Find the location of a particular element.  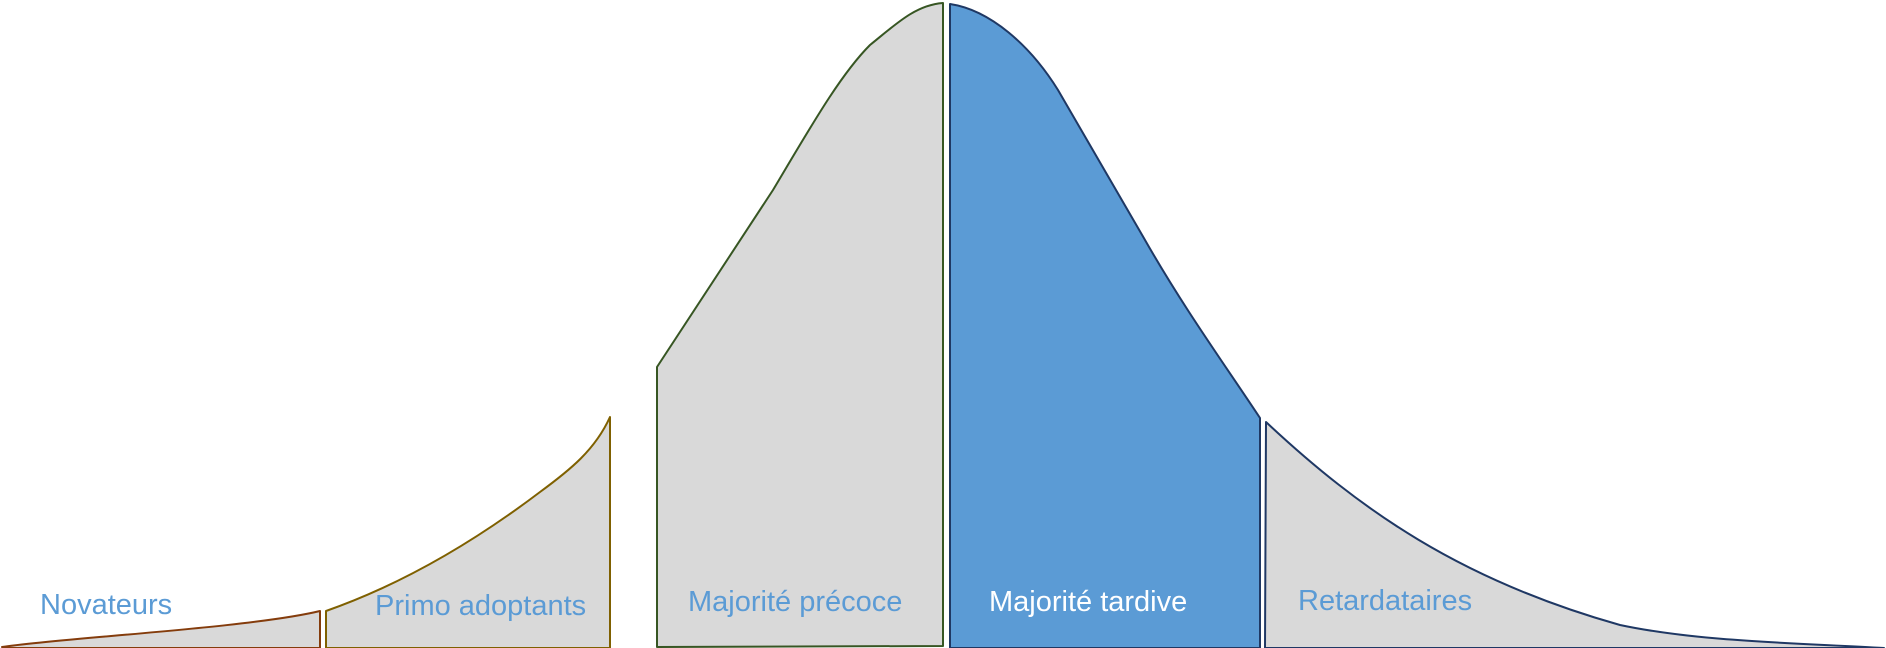

segment-novateurs-label: Novateurs is located at coordinates (106, 605).